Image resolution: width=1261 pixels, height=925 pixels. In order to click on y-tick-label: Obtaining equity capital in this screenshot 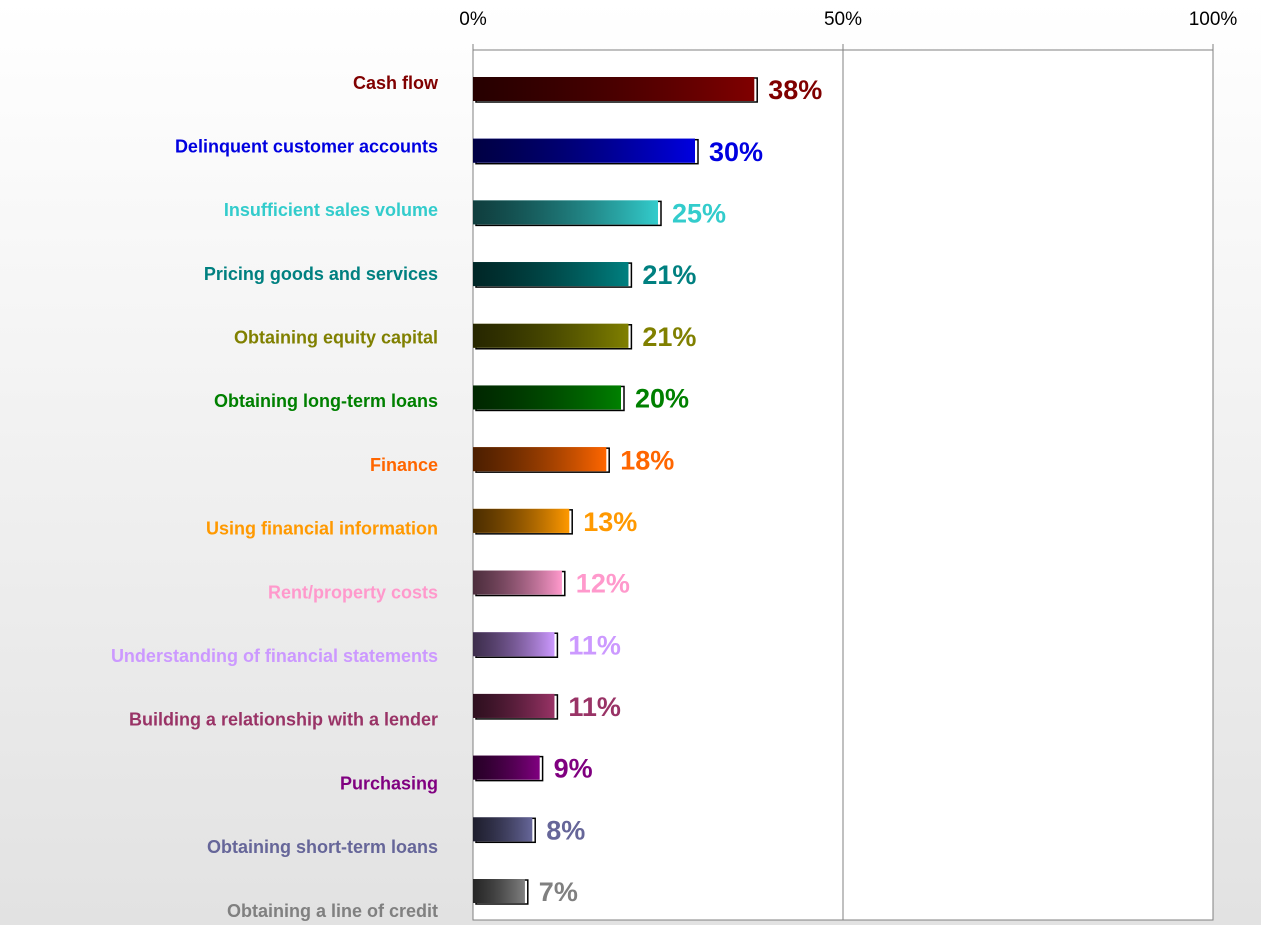, I will do `click(336, 338)`.